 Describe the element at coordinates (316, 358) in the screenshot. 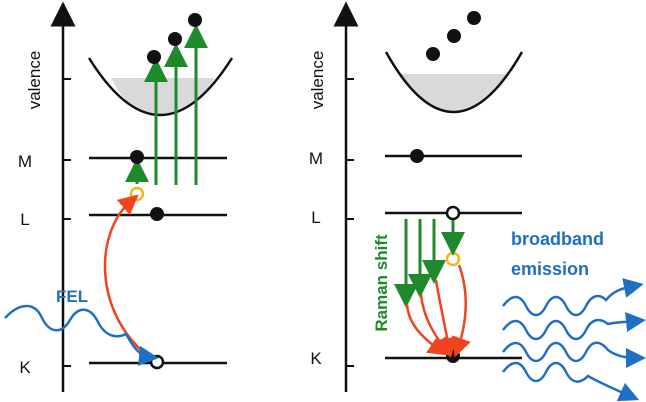

I see `right-k-label: K` at that location.